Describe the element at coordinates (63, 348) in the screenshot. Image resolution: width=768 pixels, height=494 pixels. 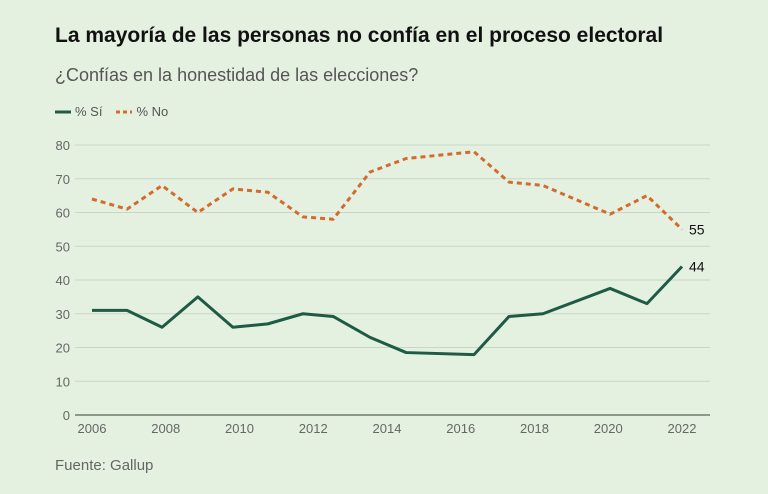
I see `y-tick-label: 20` at that location.